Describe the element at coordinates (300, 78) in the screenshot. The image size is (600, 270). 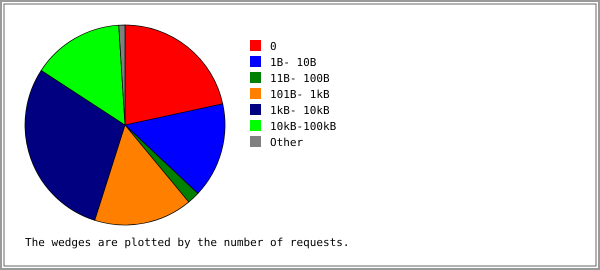
I see `legend-label: 11B- 100B` at that location.